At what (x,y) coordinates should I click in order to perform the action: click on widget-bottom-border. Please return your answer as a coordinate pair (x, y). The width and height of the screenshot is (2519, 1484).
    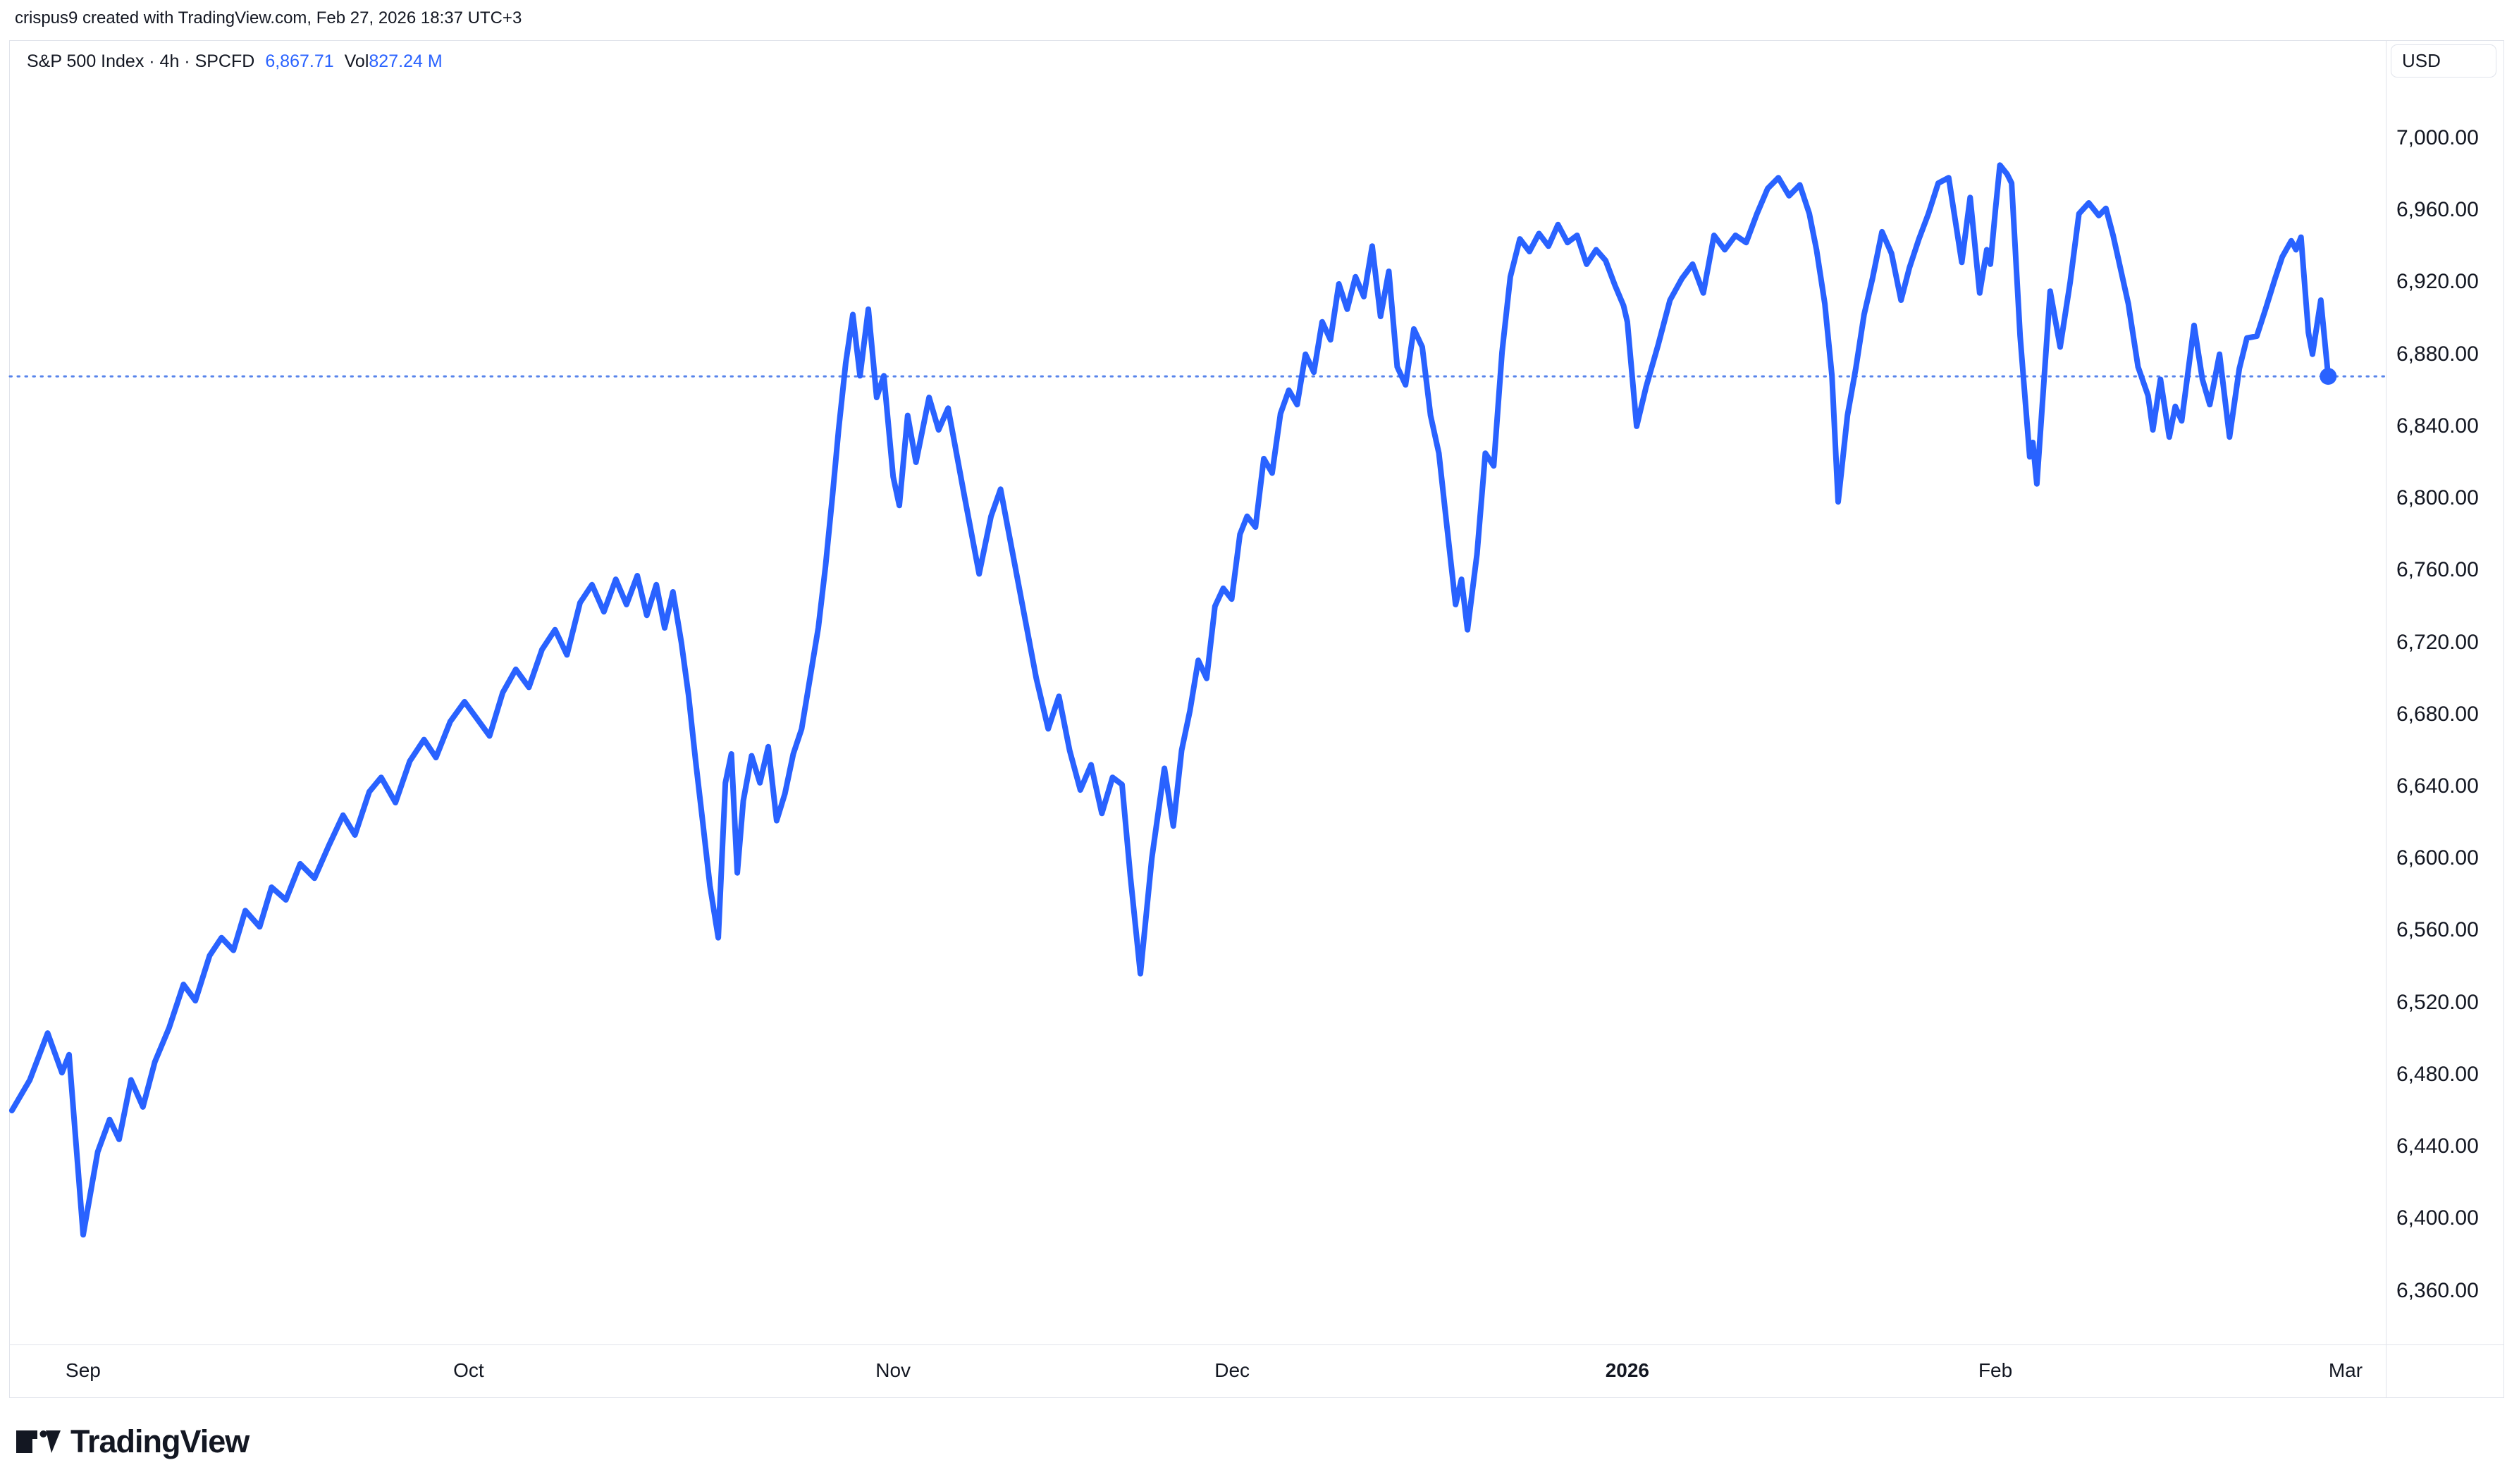
    Looking at the image, I should click on (1256, 1397).